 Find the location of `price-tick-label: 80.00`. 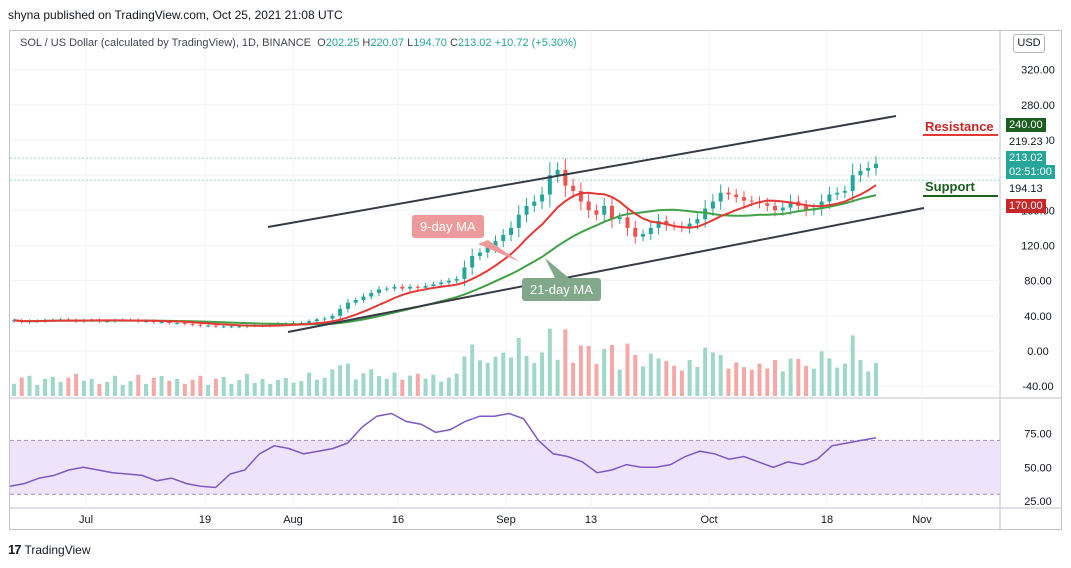

price-tick-label: 80.00 is located at coordinates (1038, 282).